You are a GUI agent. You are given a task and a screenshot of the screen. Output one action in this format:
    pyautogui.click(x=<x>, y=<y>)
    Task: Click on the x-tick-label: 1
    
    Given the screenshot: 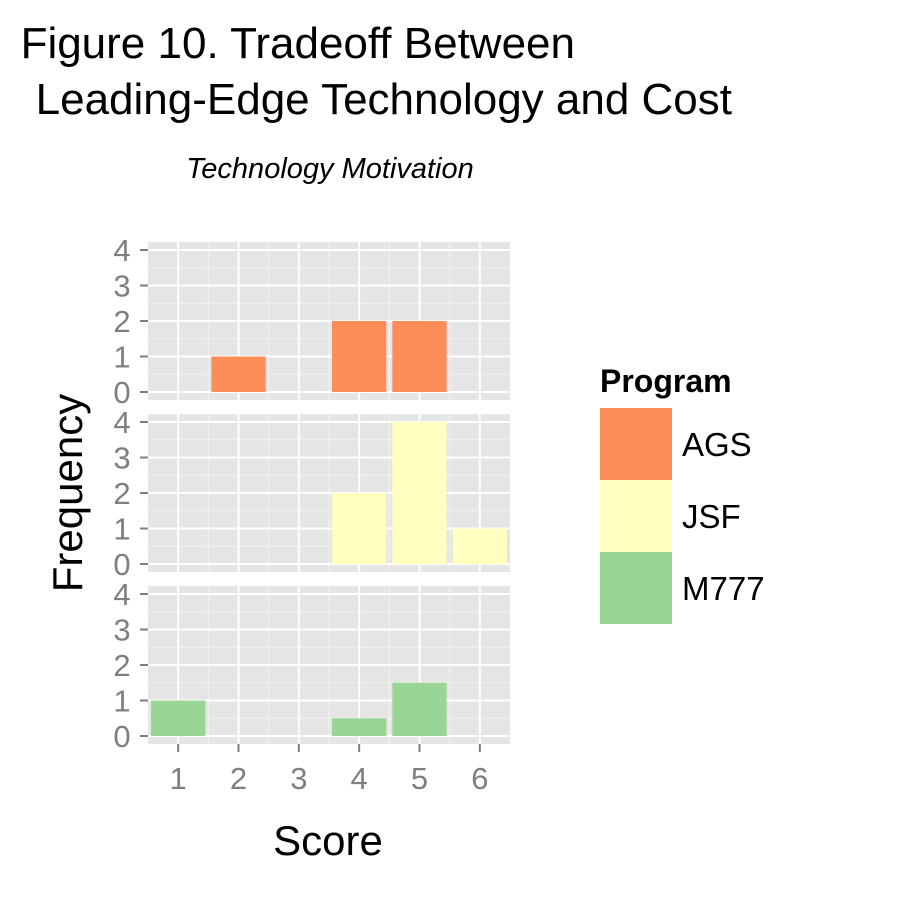 What is the action you would take?
    pyautogui.click(x=178, y=778)
    